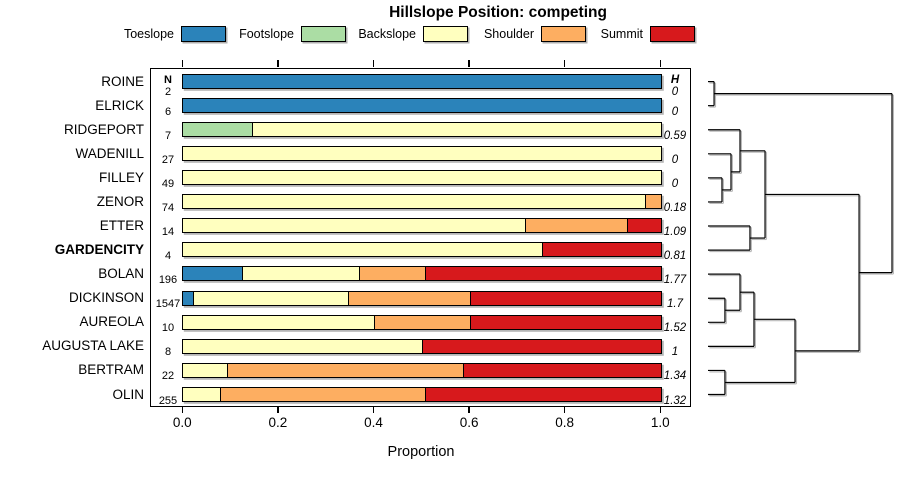 Image resolution: width=900 pixels, height=480 pixels. Describe the element at coordinates (168, 91) in the screenshot. I see `n-count-value: 2` at that location.